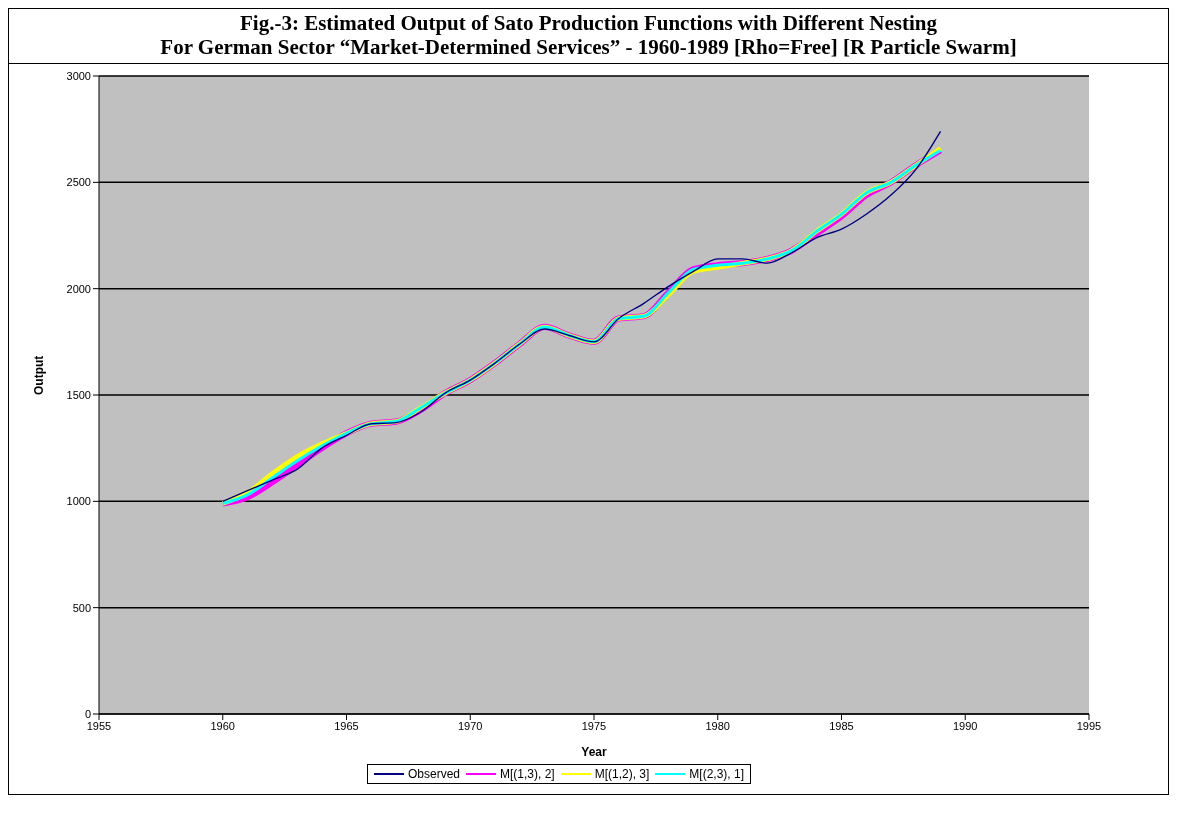 Image resolution: width=1177 pixels, height=838 pixels. What do you see at coordinates (99, 725) in the screenshot?
I see `x-tick-label: 1955` at bounding box center [99, 725].